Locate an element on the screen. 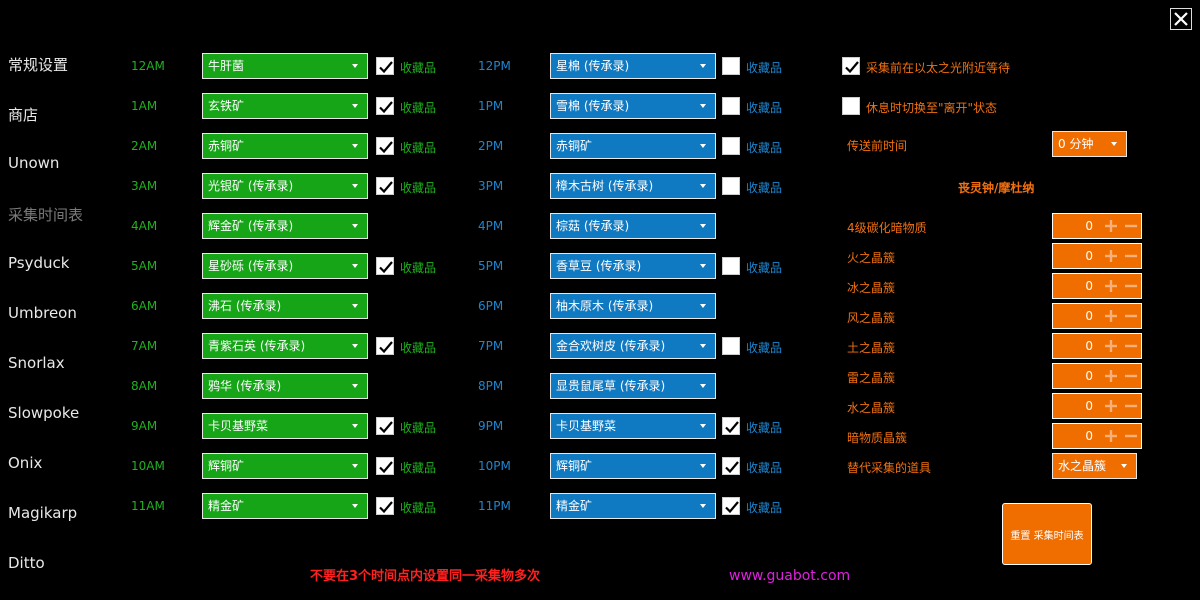 Image resolution: width=1200 pixels, height=600 pixels. website-link: www.guabot.com is located at coordinates (790, 576).